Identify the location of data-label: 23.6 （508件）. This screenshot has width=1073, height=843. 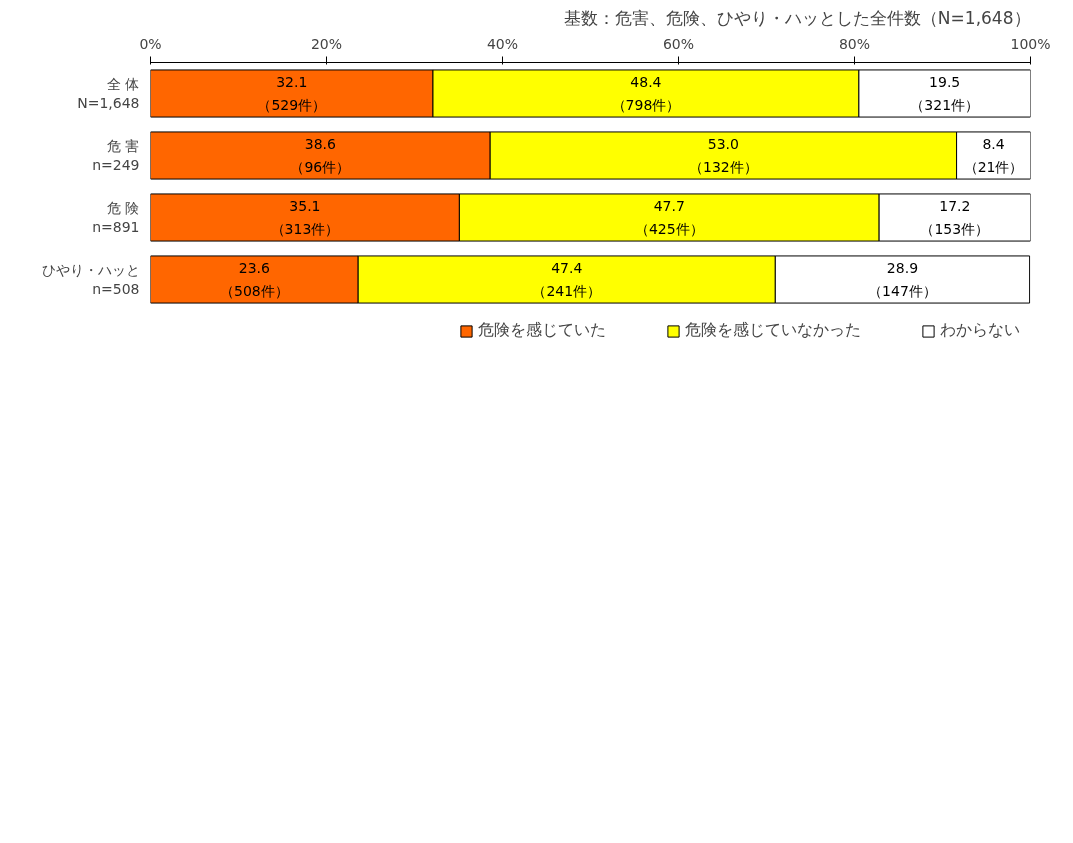
(254, 279).